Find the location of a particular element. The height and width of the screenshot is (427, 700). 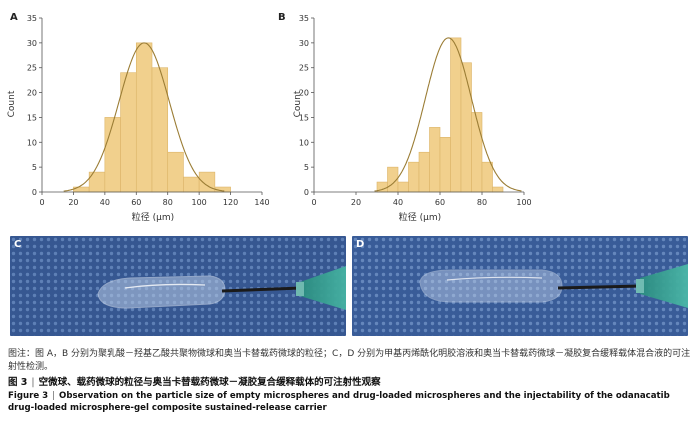

y-tick-label-a-25: 25 is located at coordinates (32, 68).